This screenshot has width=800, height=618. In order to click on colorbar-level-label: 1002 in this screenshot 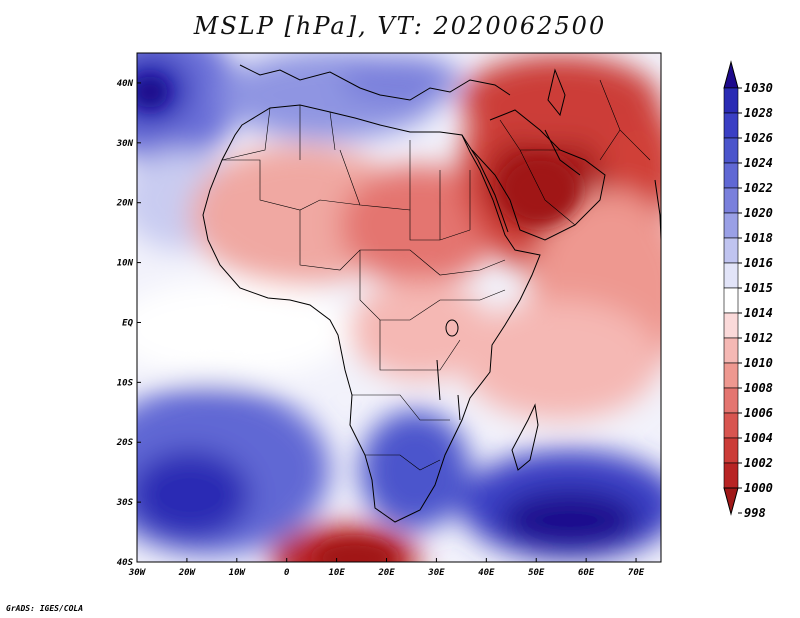, I will do `click(758, 463)`.